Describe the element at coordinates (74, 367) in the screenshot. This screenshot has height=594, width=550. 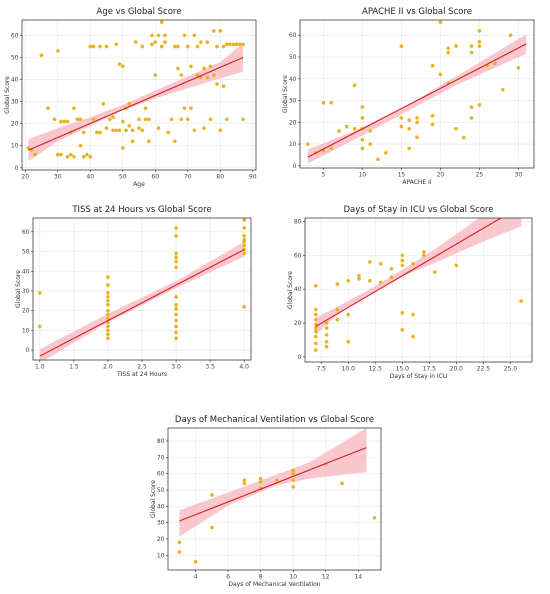
I see `x-tick-label: 1.5` at that location.